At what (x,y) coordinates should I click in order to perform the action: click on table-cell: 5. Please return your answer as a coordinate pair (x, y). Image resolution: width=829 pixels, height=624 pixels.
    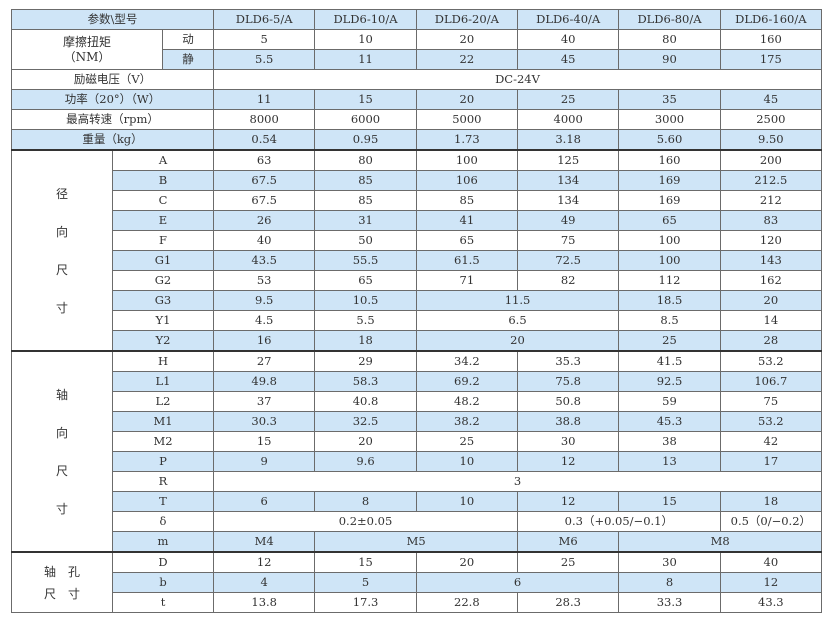
    Looking at the image, I should click on (365, 582).